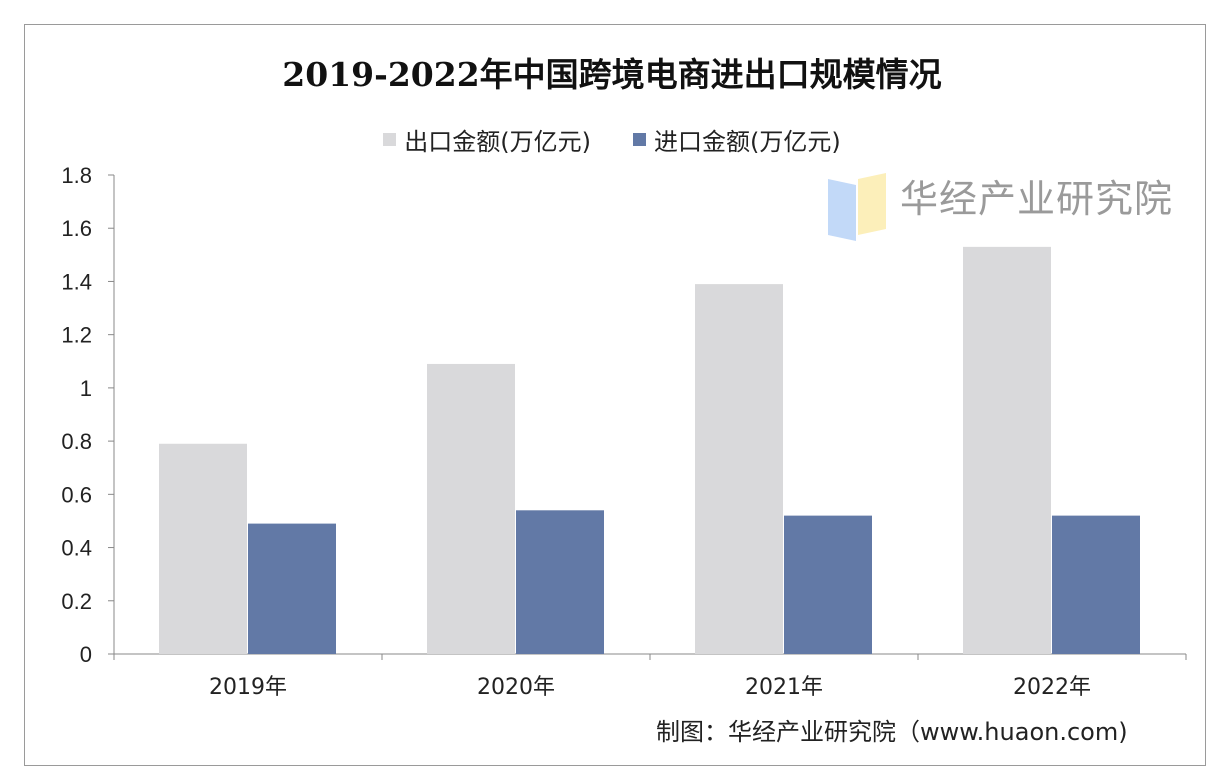 The width and height of the screenshot is (1224, 782). I want to click on import-bar-2022年, so click(1096, 584).